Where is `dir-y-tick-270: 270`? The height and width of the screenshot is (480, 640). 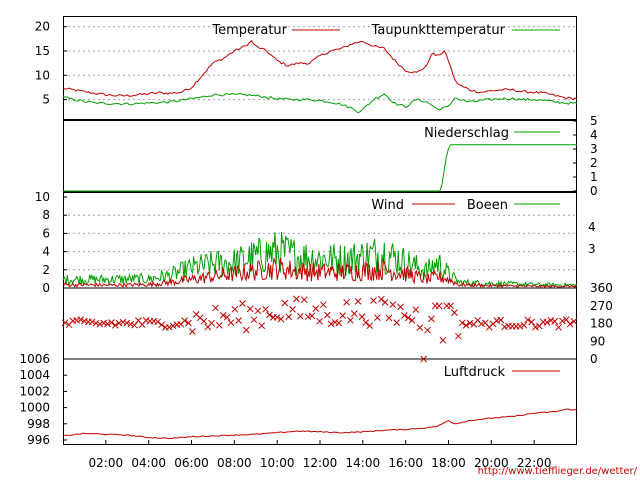 dir-y-tick-270: 270 is located at coordinates (601, 306).